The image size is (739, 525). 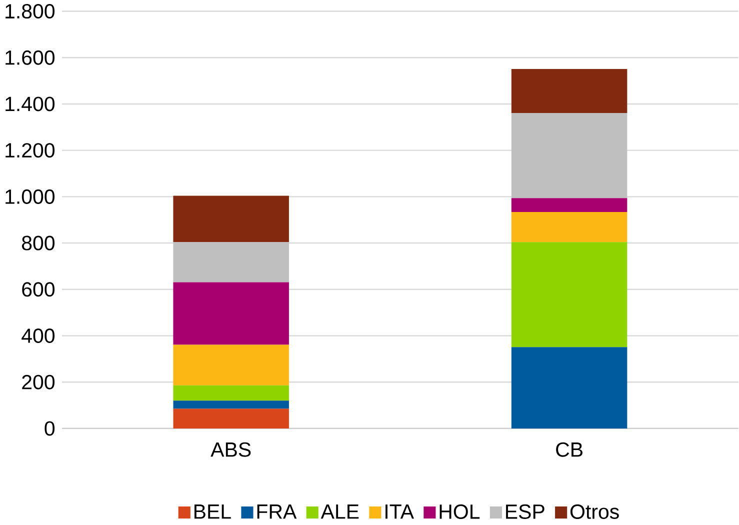 What do you see at coordinates (30, 150) in the screenshot?
I see `y-tick-label: 1.200` at bounding box center [30, 150].